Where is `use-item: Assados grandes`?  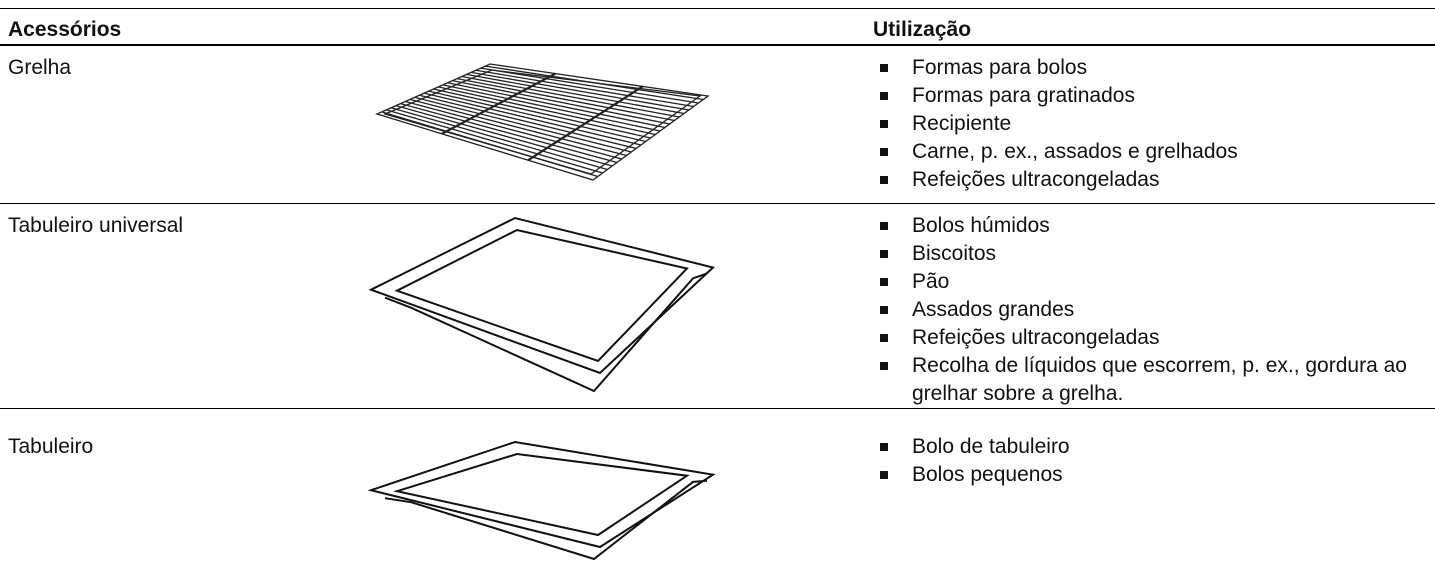 use-item: Assados grandes is located at coordinates (1152, 310).